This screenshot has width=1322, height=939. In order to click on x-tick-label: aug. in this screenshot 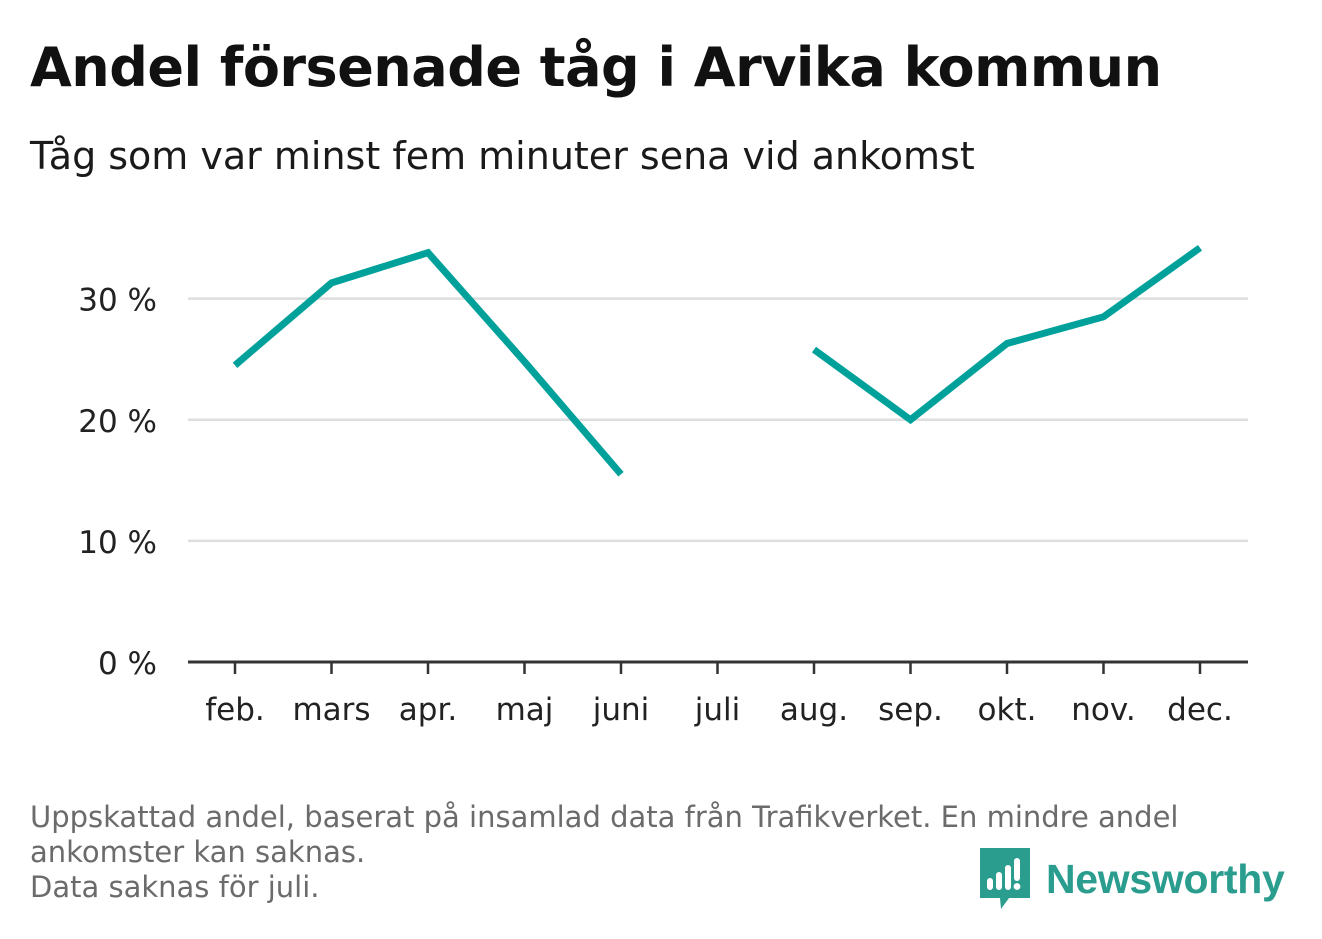, I will do `click(814, 710)`.